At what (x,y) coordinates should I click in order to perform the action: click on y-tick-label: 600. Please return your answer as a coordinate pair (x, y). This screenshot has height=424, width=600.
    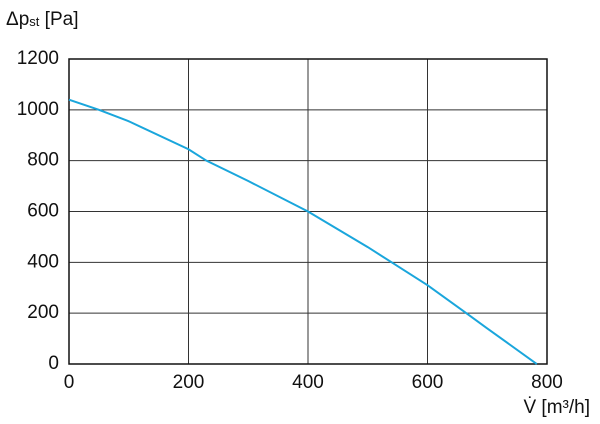
    Looking at the image, I should click on (43, 211).